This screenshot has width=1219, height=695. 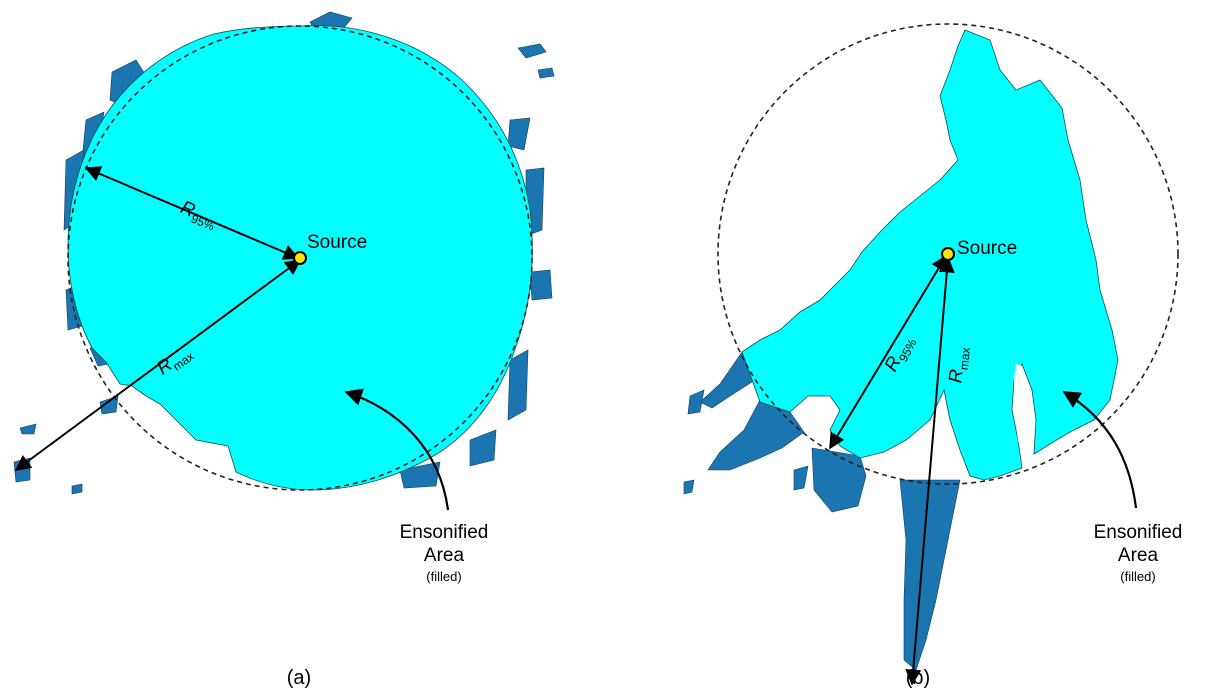 What do you see at coordinates (397, 449) in the screenshot?
I see `panel-a-area-pointer-arrow` at bounding box center [397, 449].